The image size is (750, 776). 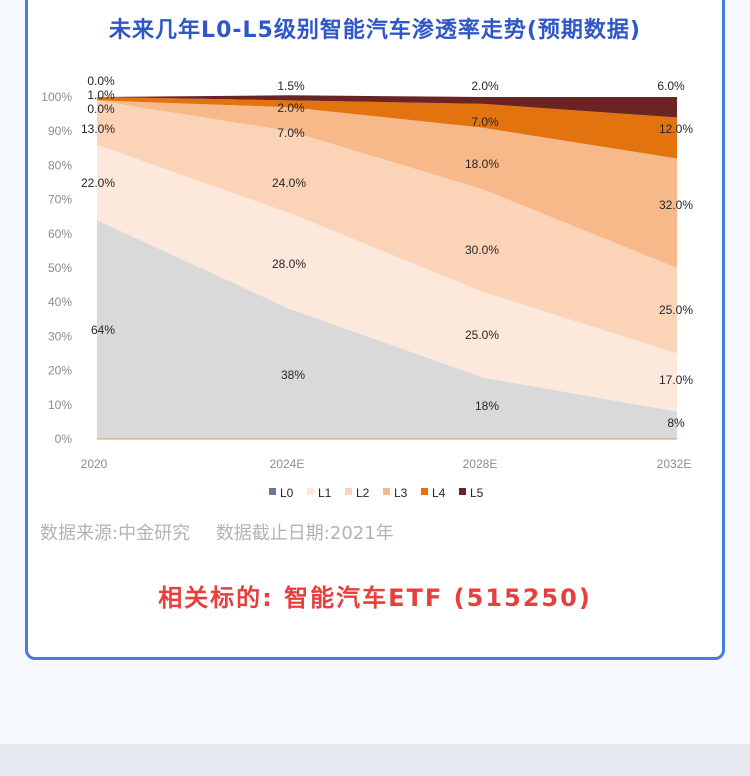 I want to click on legend-label-l3: L3, so click(x=401, y=493).